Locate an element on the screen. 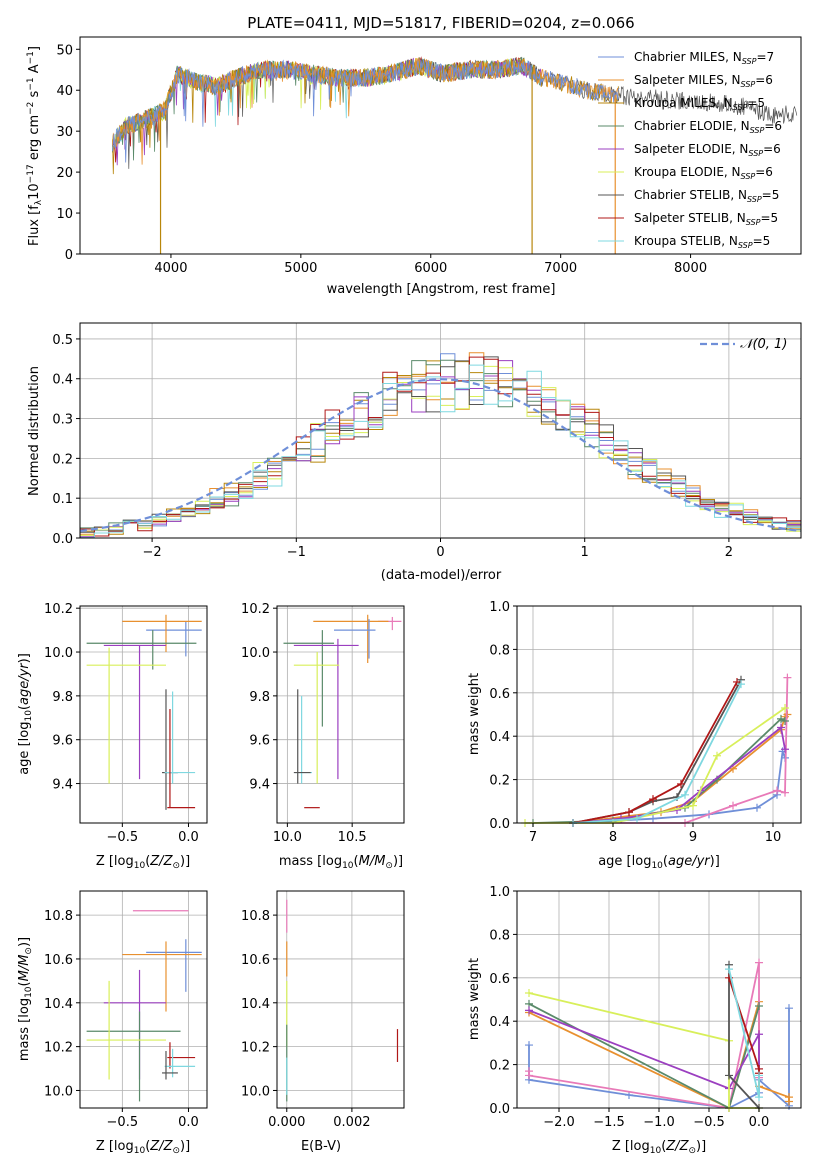 The image size is (819, 1170). series-line-chabrier_miles is located at coordinates (659, 1058).